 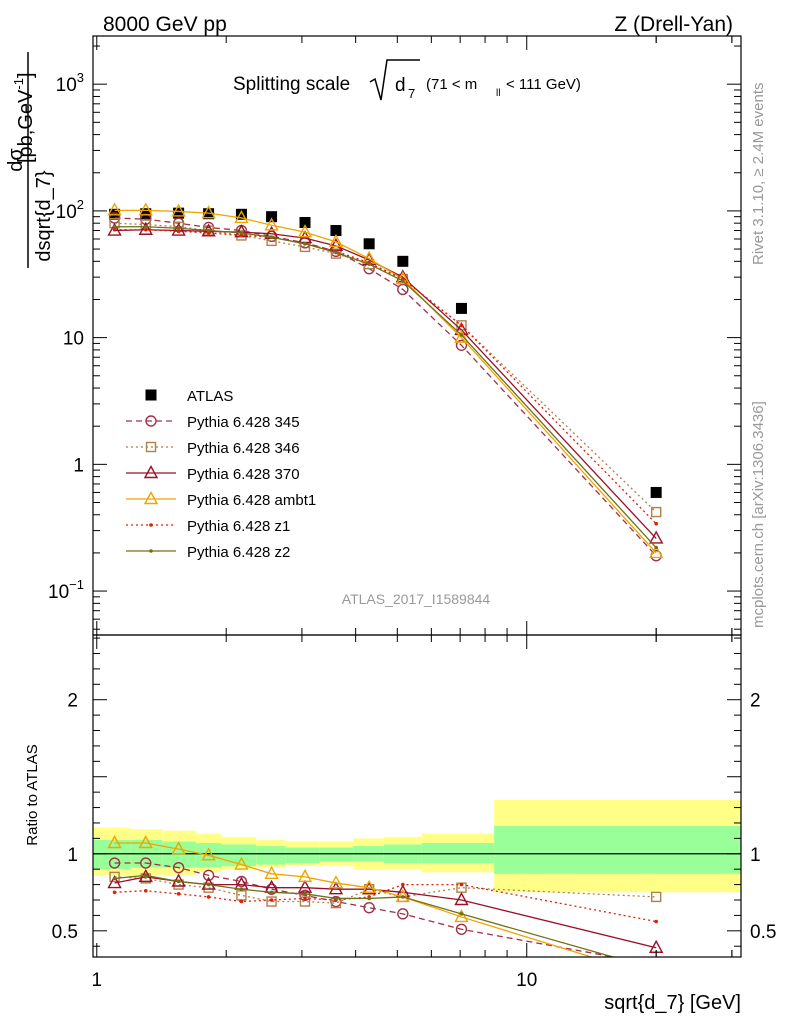 I want to click on legend-label: ATLAS, so click(x=210, y=396).